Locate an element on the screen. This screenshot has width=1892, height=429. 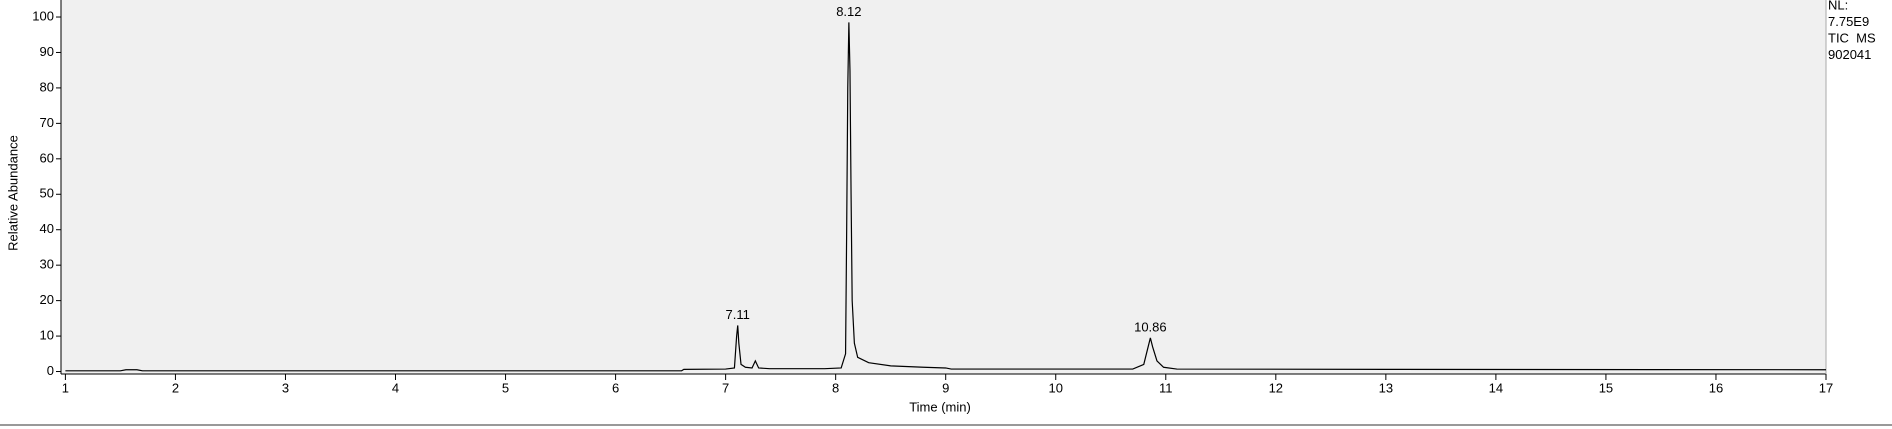
x-tick-label: 5 is located at coordinates (505, 387).